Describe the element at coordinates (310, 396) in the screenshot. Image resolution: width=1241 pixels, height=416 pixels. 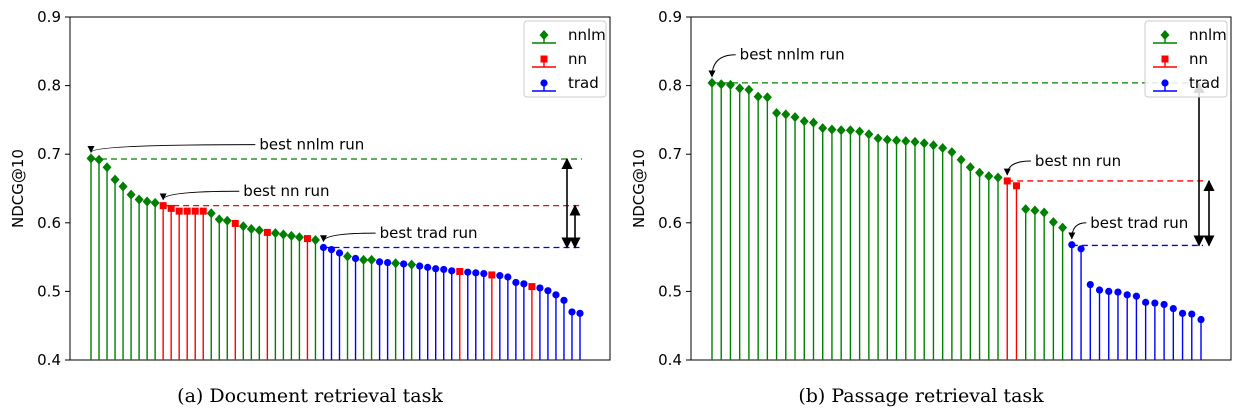
I see `caption-document-retrieval: (a) Document retrieval task` at that location.